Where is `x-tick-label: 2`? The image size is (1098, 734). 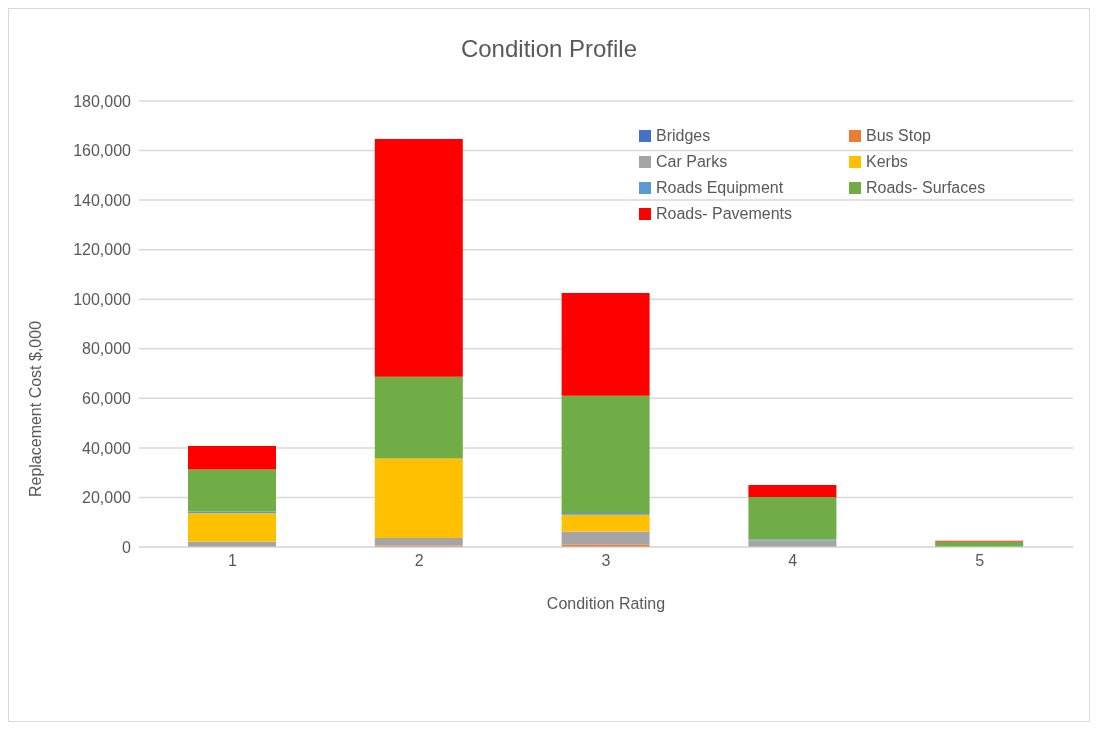 x-tick-label: 2 is located at coordinates (419, 561).